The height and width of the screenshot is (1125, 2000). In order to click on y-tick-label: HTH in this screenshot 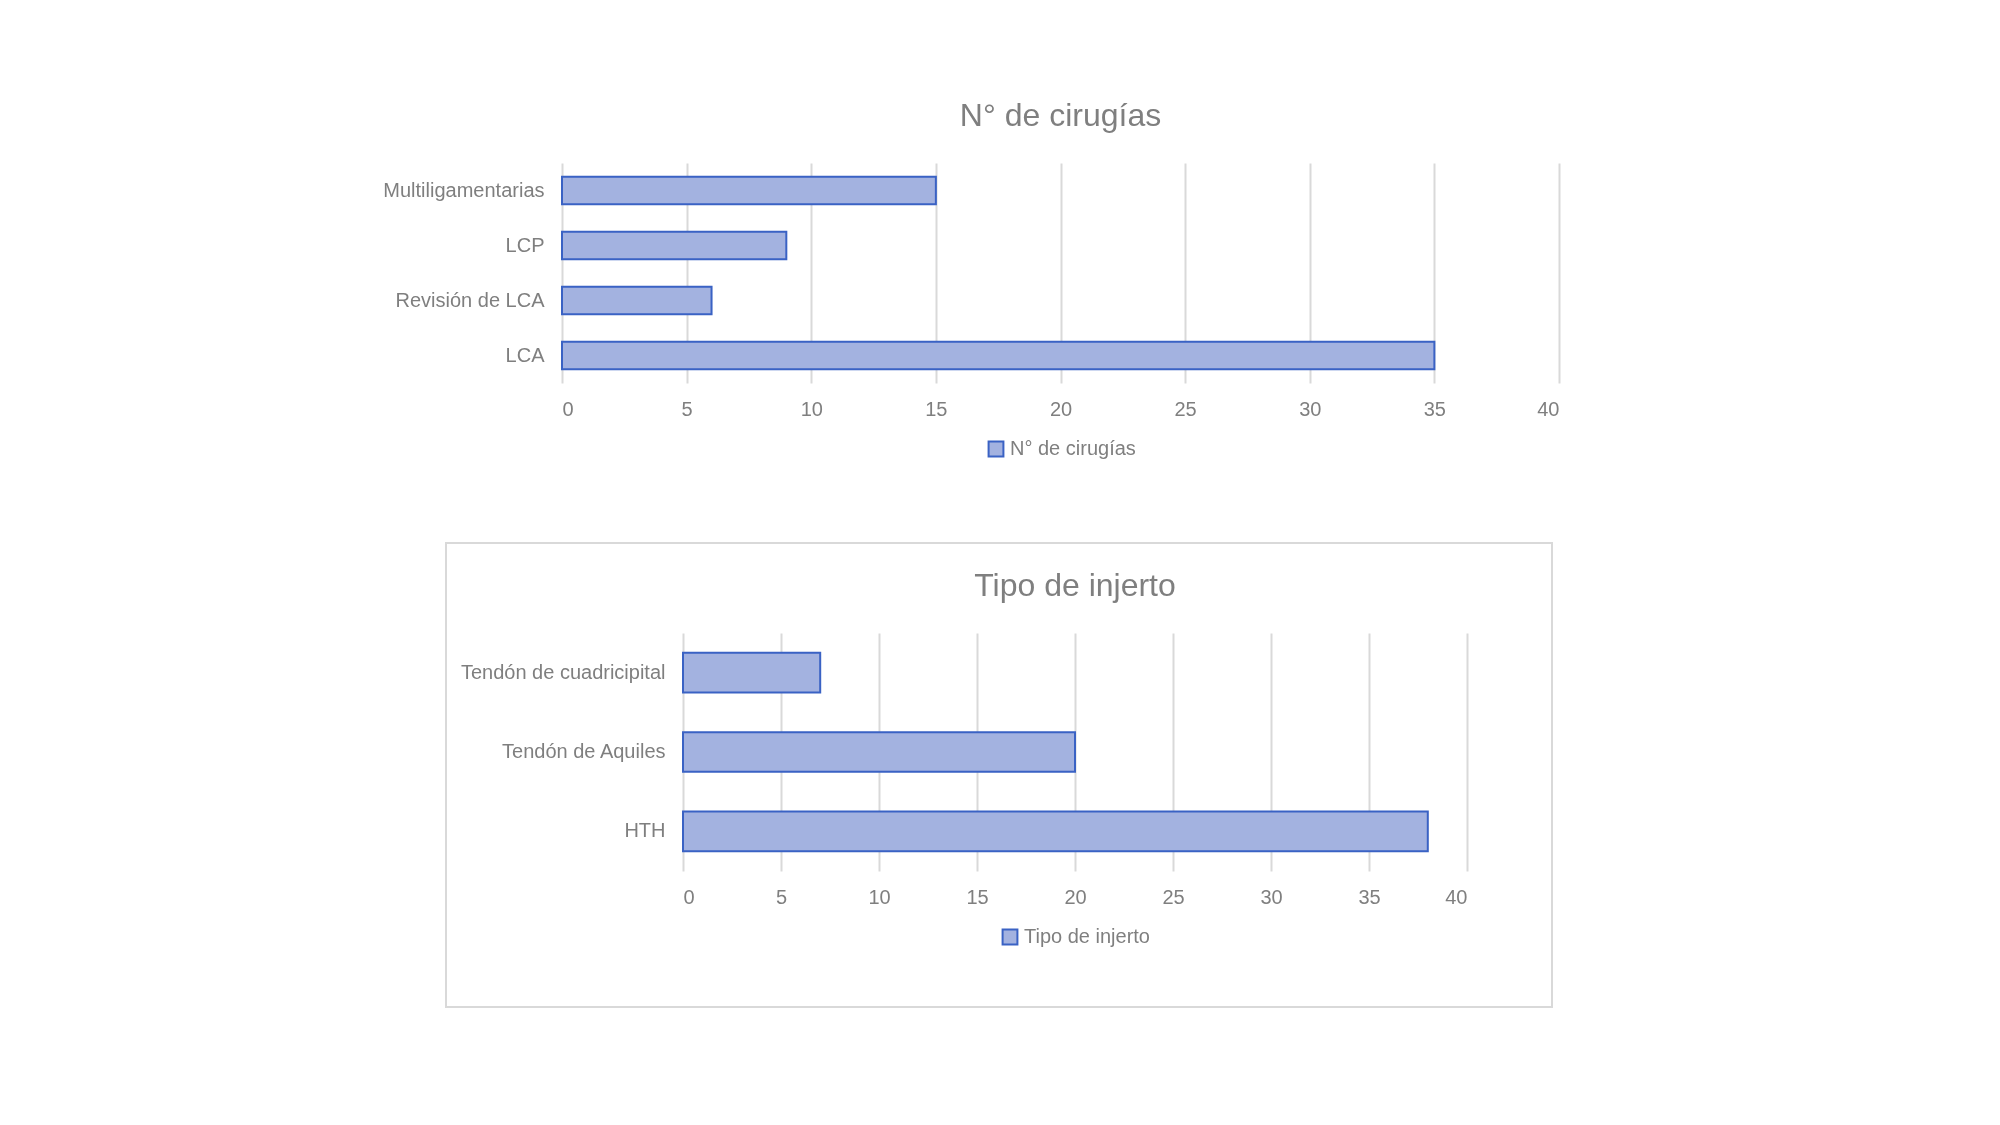, I will do `click(645, 830)`.